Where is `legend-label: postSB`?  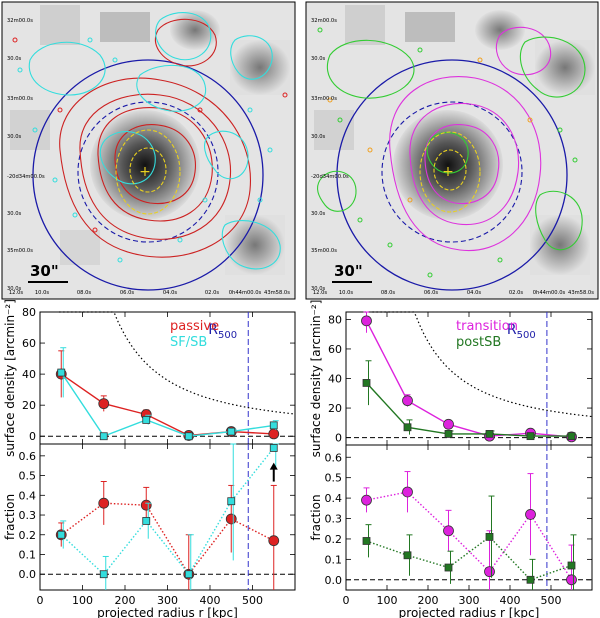
legend-label: postSB is located at coordinates (478, 342).